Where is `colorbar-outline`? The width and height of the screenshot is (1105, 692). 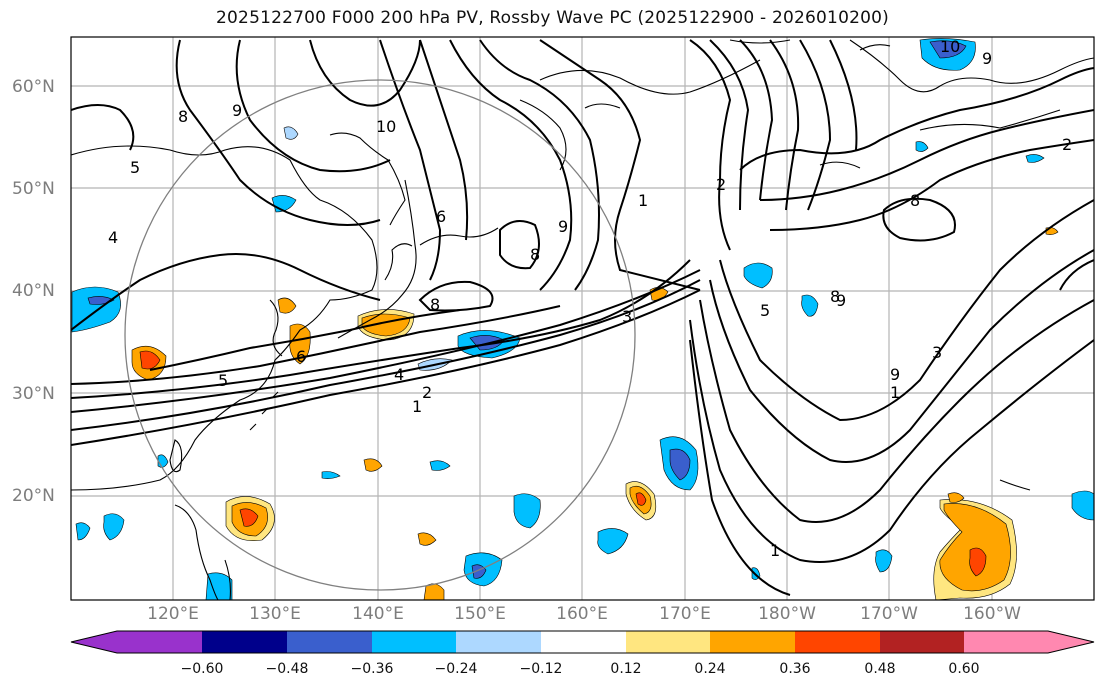 colorbar-outline is located at coordinates (582, 642).